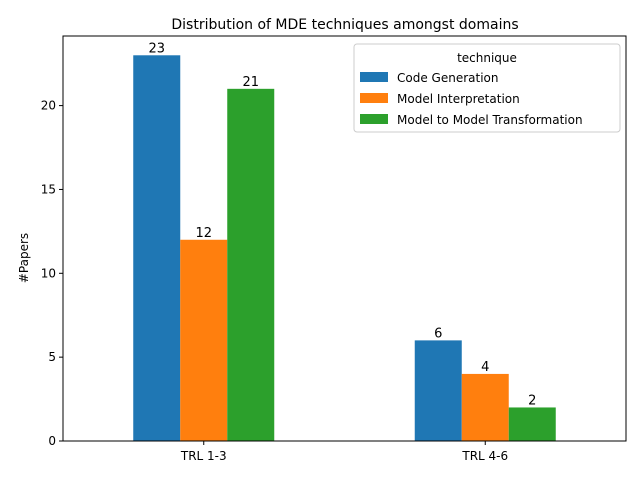 Image resolution: width=640 pixels, height=480 pixels. I want to click on data-label: 21, so click(250, 82).